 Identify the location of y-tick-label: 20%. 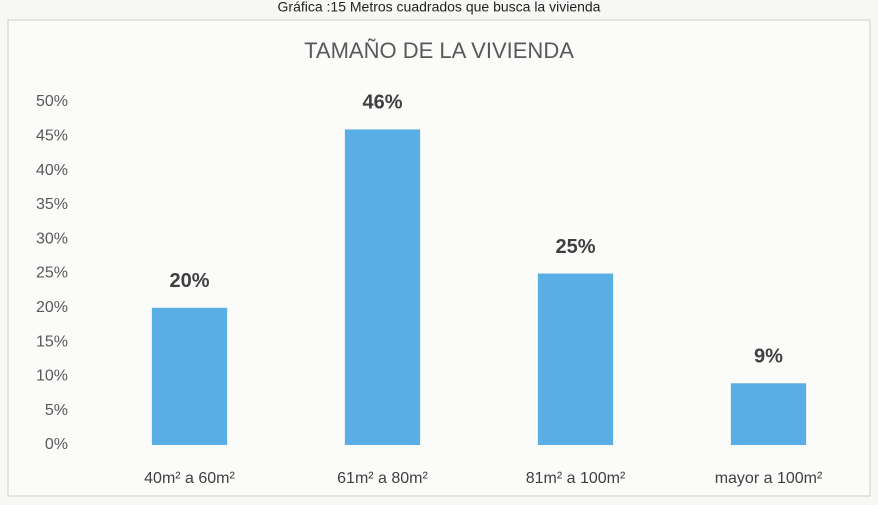
(52, 307).